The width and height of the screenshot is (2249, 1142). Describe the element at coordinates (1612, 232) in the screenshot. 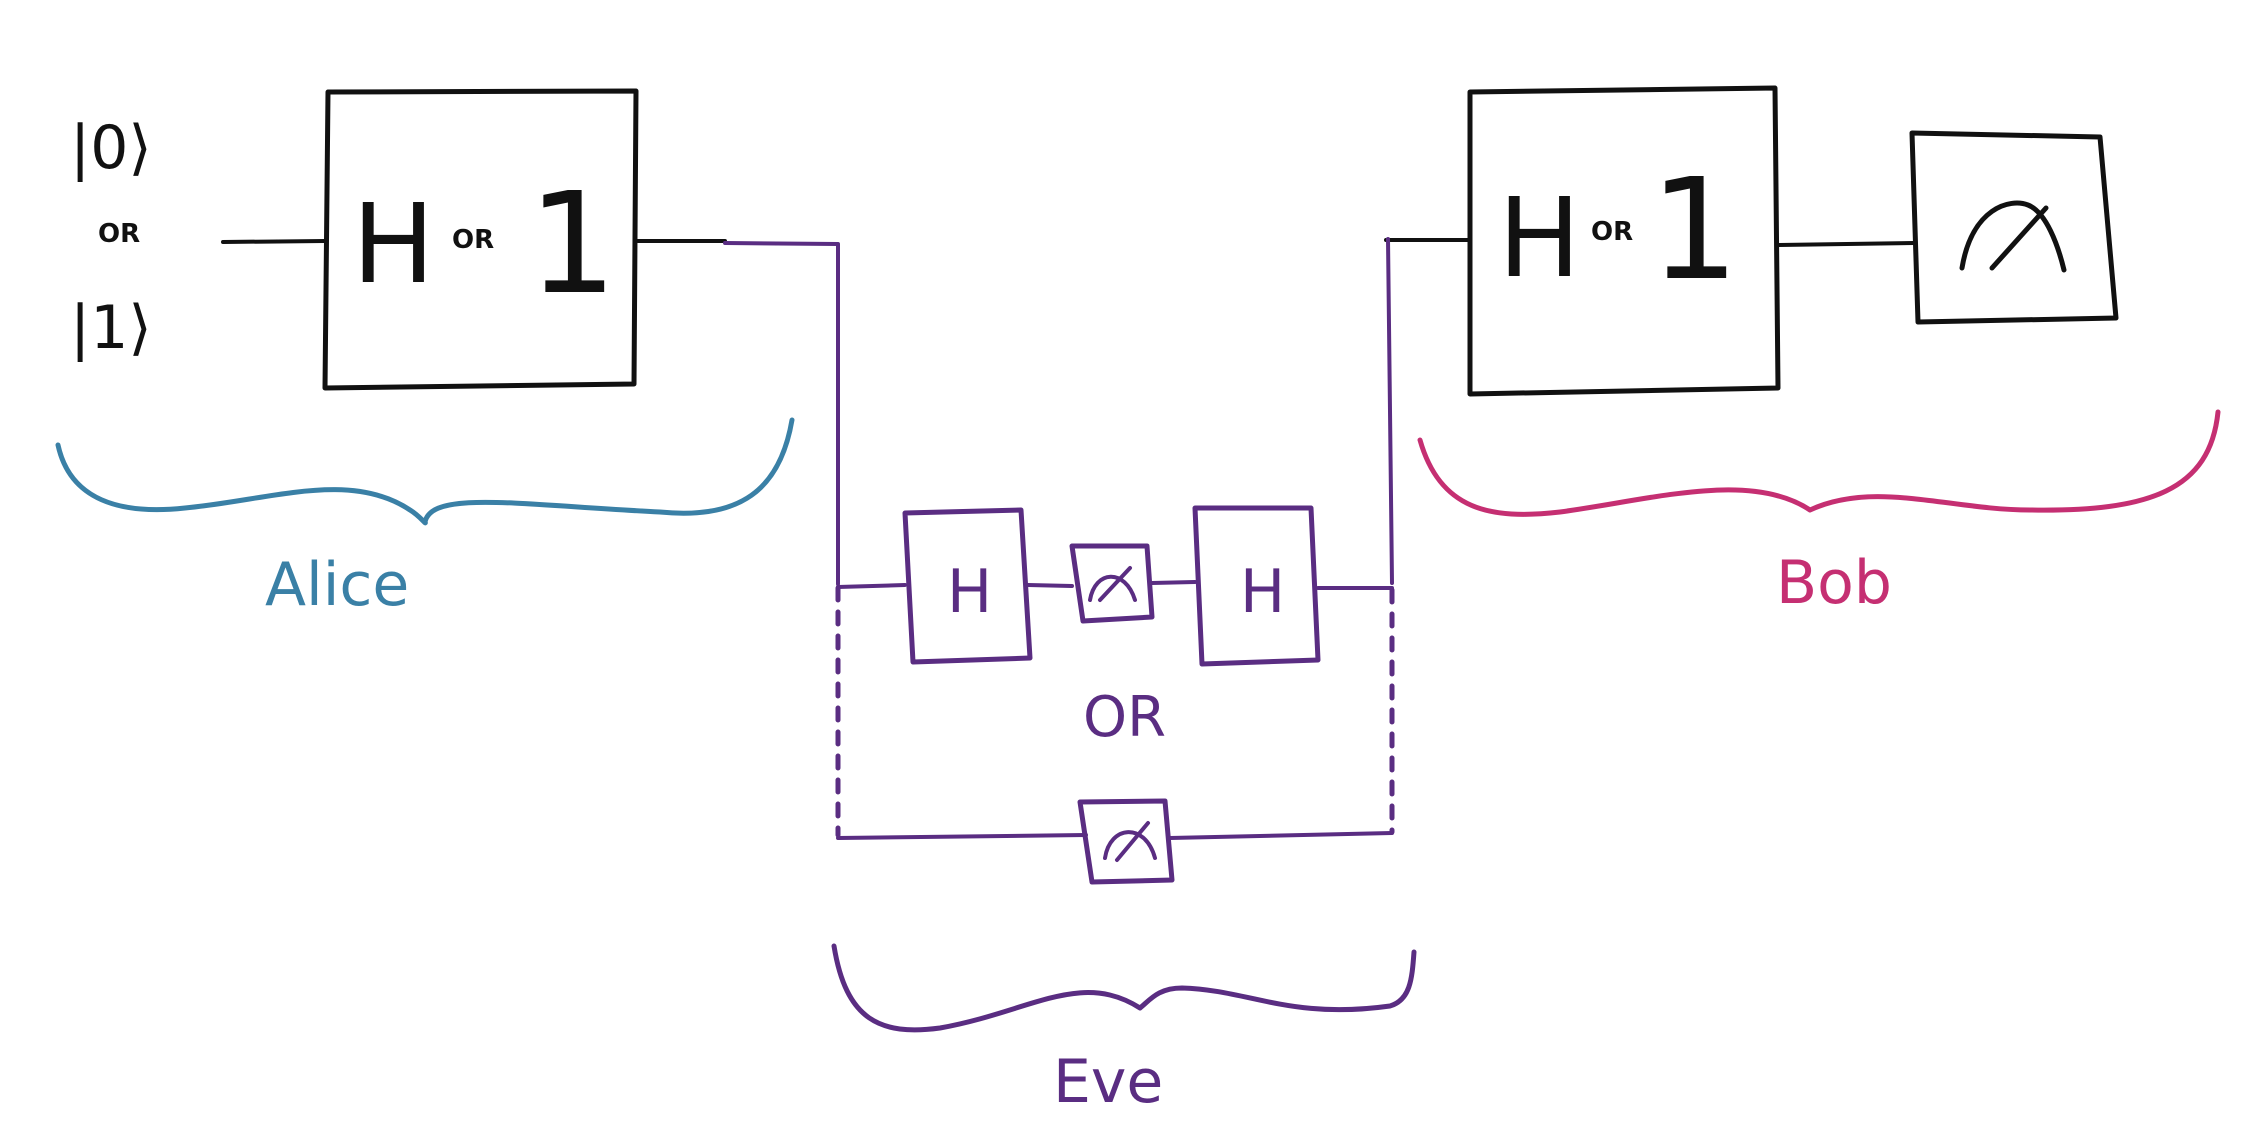

I see `bob-gate-or: OR` at that location.